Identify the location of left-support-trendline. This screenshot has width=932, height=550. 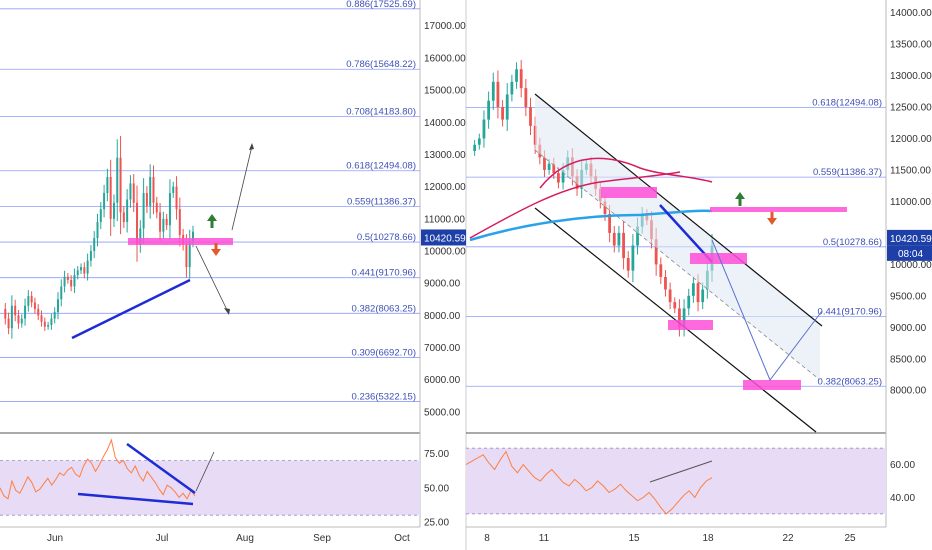
(131, 309).